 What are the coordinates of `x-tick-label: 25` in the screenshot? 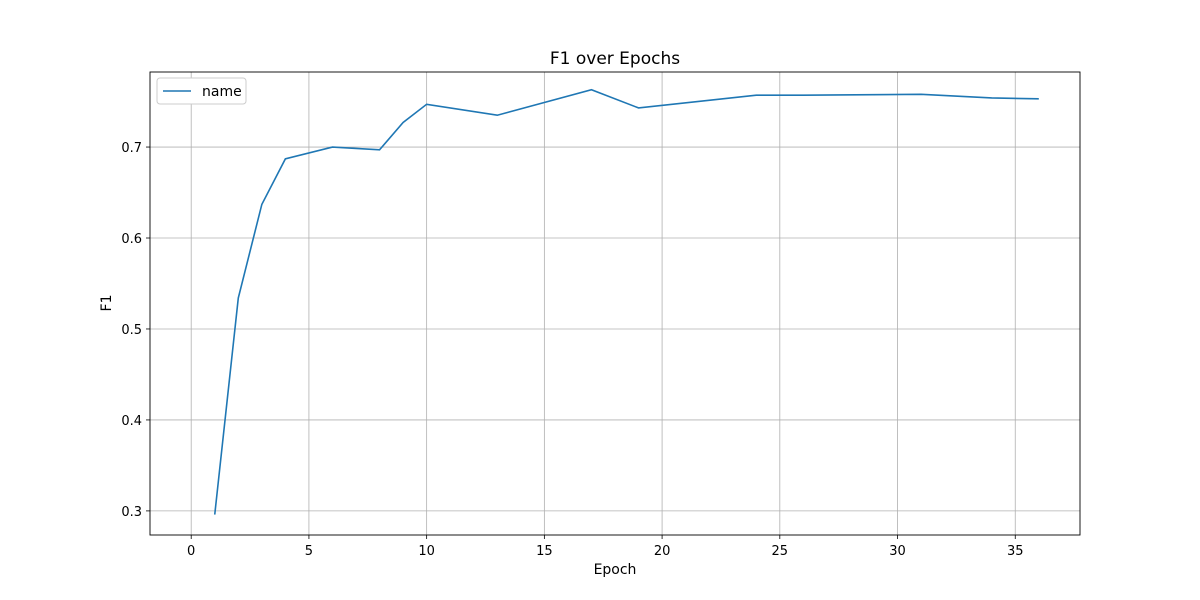 It's located at (780, 551).